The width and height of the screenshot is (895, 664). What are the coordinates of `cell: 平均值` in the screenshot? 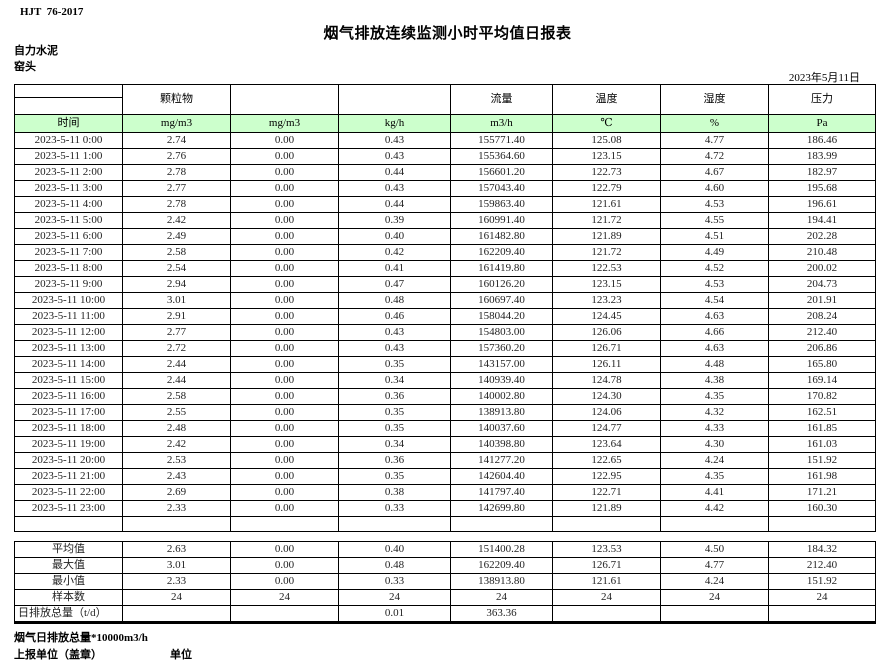 It's located at (68, 549).